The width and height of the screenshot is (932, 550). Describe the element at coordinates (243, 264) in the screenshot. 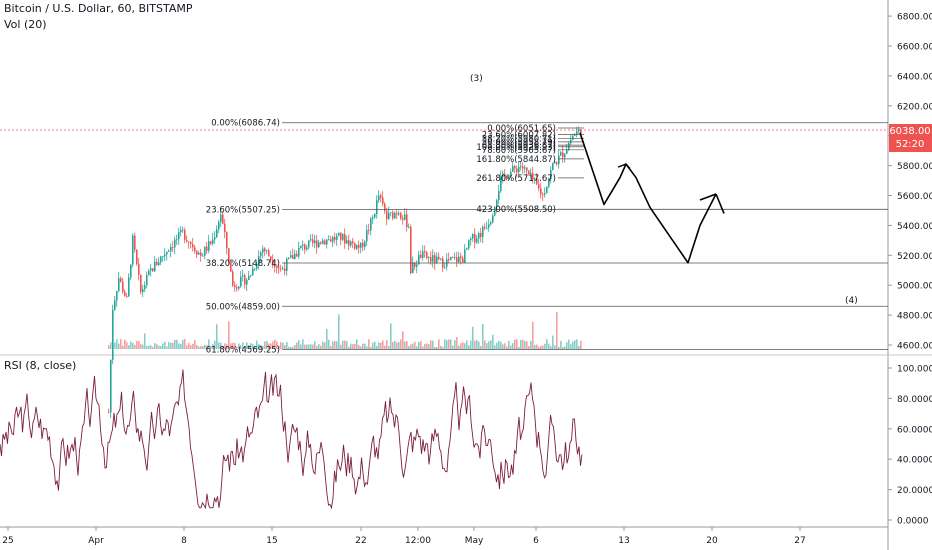

I see `fib-level-label: 38.20%(5148.74)` at that location.